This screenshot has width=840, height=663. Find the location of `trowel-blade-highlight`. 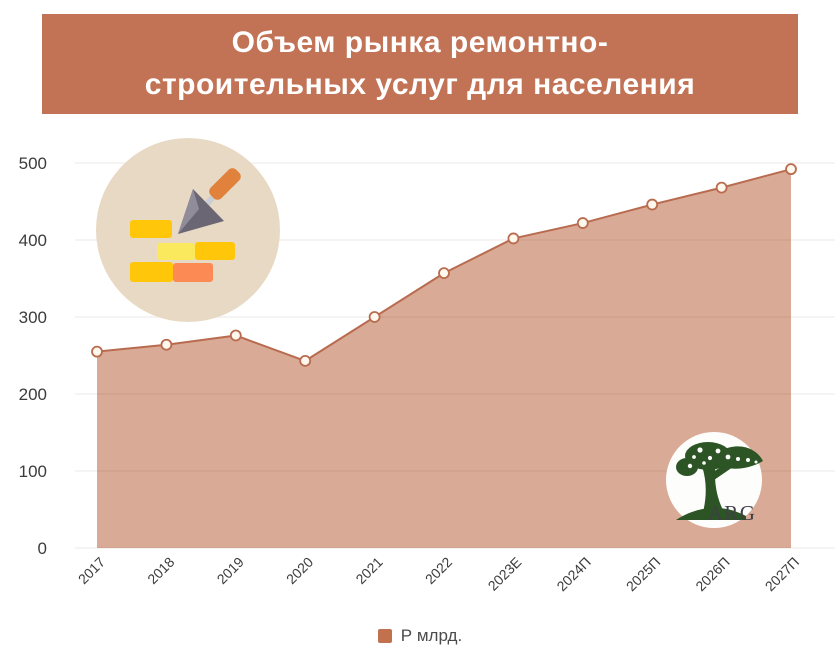

trowel-blade-highlight is located at coordinates (188, 211).